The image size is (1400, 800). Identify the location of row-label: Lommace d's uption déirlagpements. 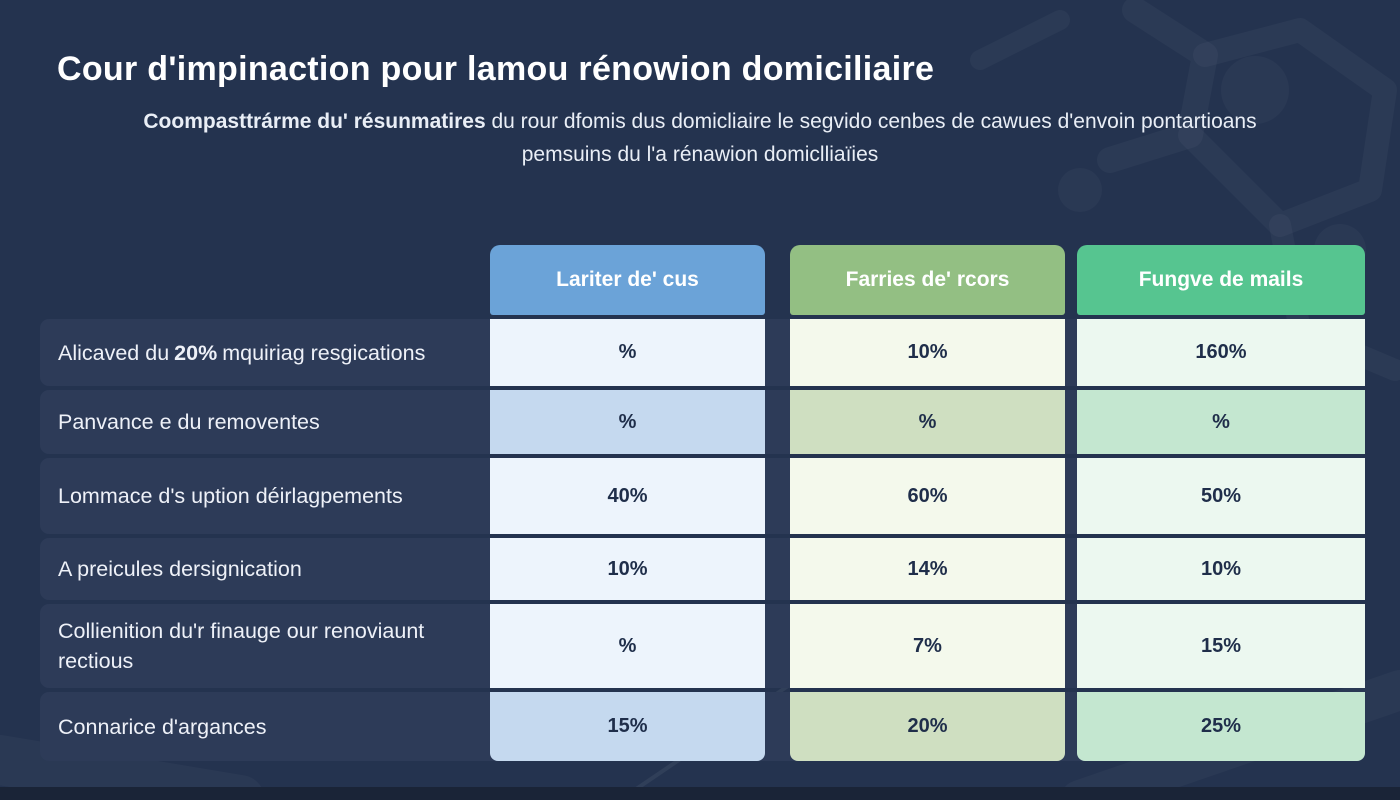
(265, 496).